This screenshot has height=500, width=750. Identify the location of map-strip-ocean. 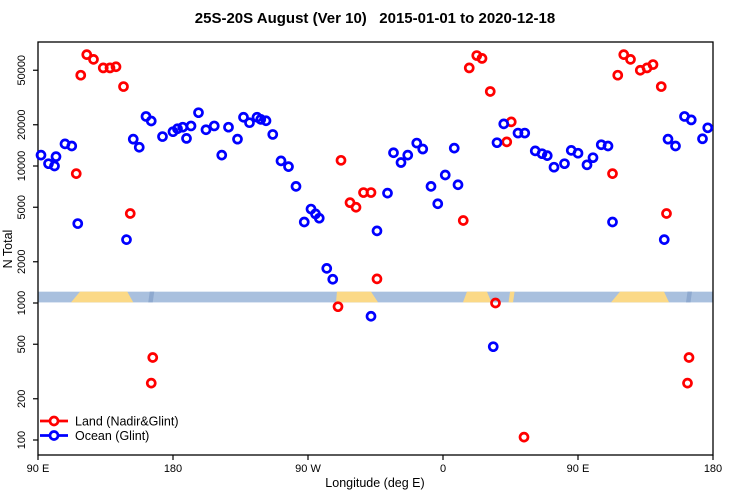
(375, 297).